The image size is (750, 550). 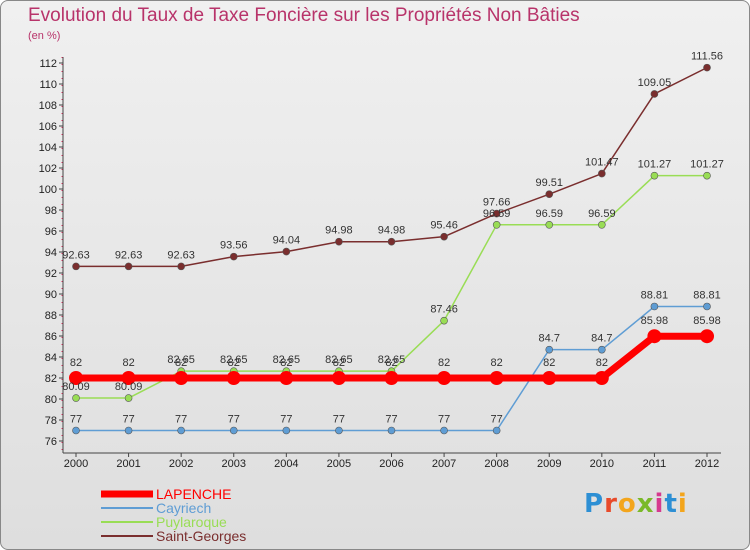 What do you see at coordinates (51, 274) in the screenshot?
I see `y-tick-label: 92` at bounding box center [51, 274].